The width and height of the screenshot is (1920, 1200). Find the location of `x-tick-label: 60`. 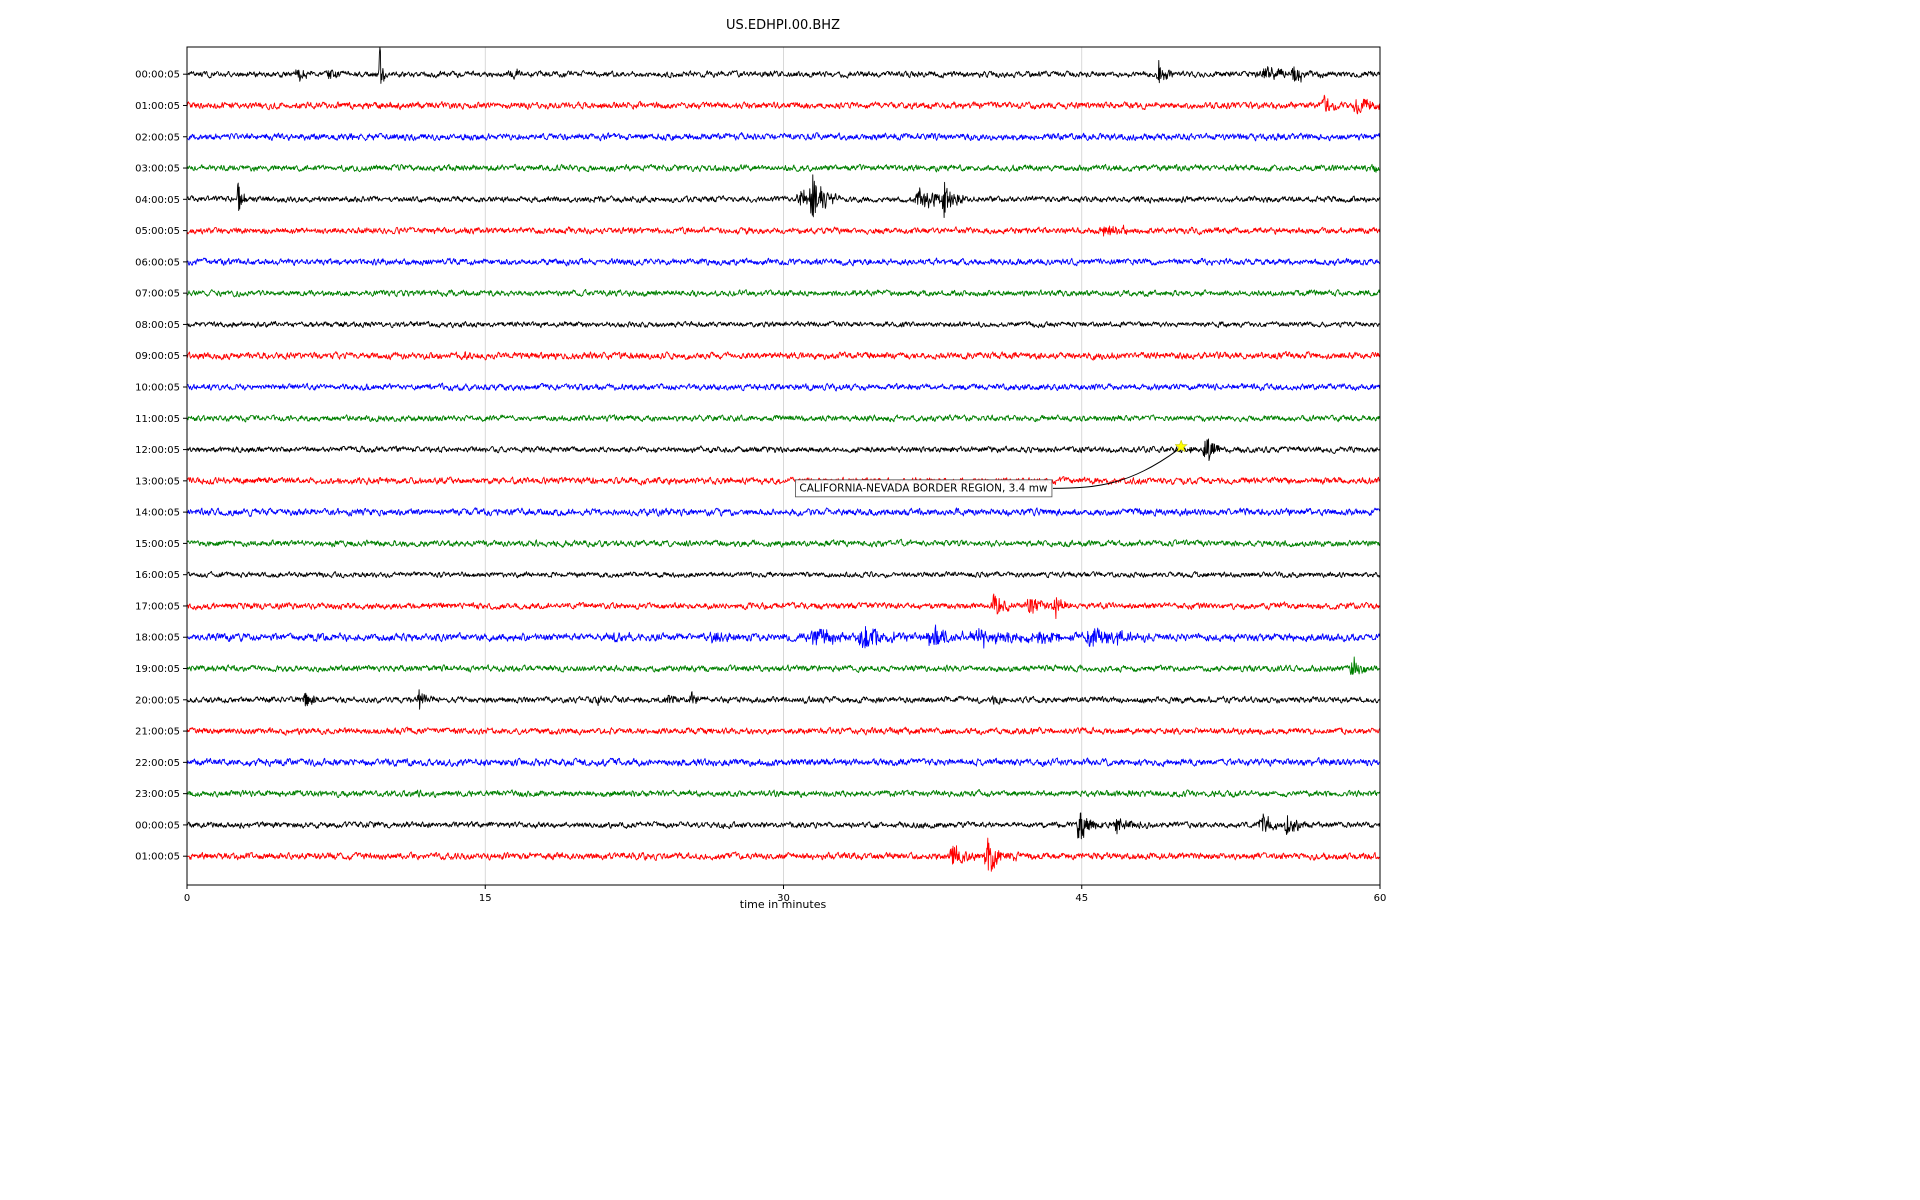

x-tick-label: 60 is located at coordinates (1380, 898).